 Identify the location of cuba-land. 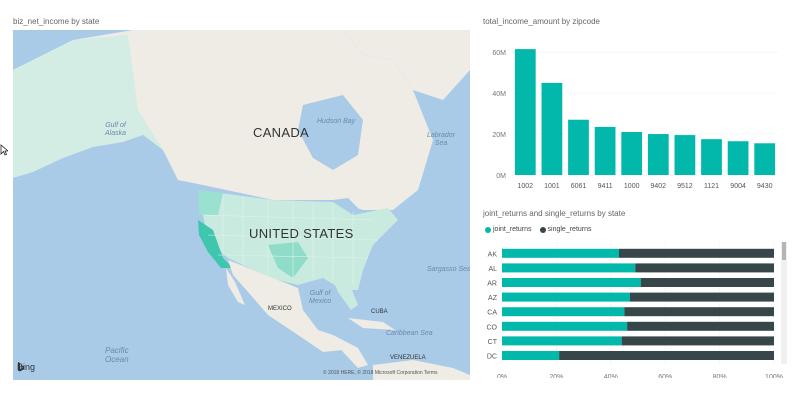
(371, 324).